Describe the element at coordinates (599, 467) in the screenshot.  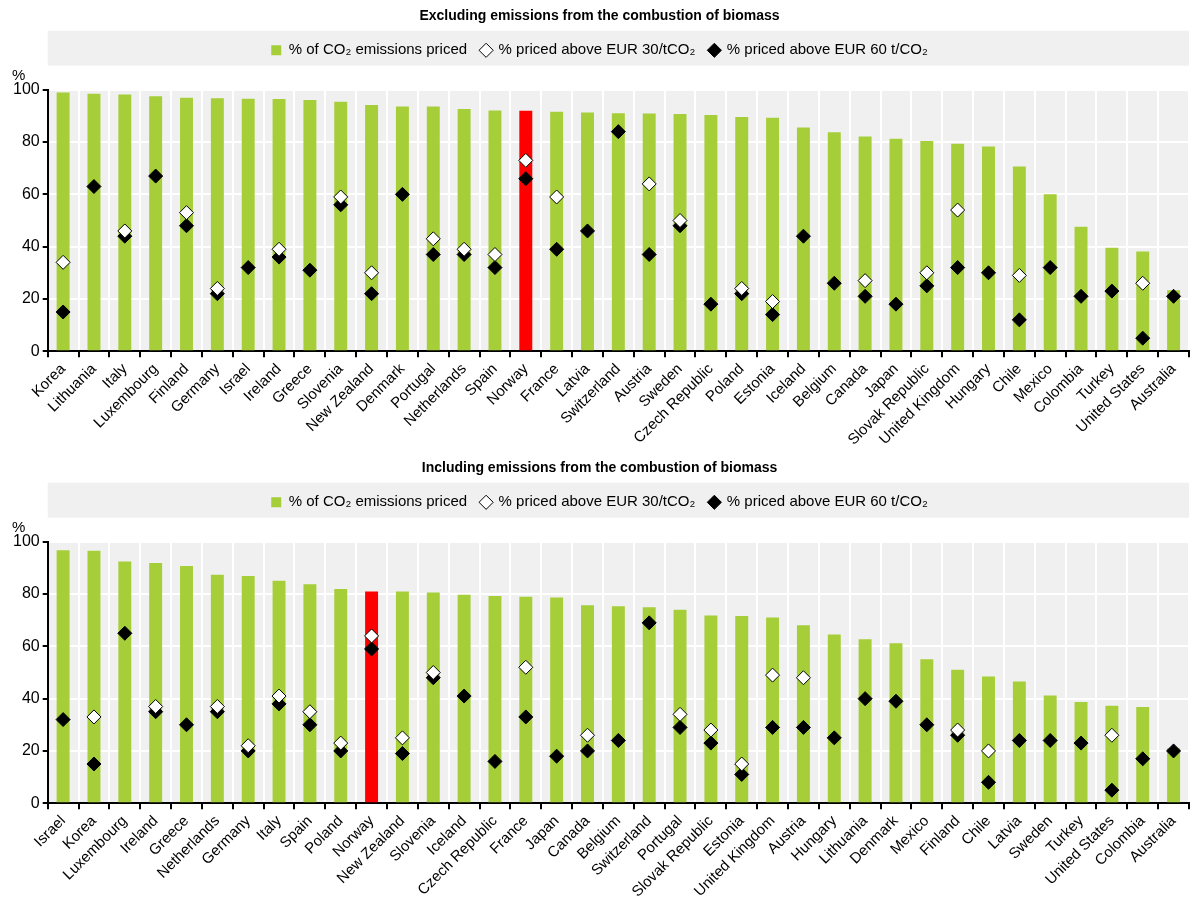
I see `chart-title: Including emissions from the combustion of biomass` at that location.